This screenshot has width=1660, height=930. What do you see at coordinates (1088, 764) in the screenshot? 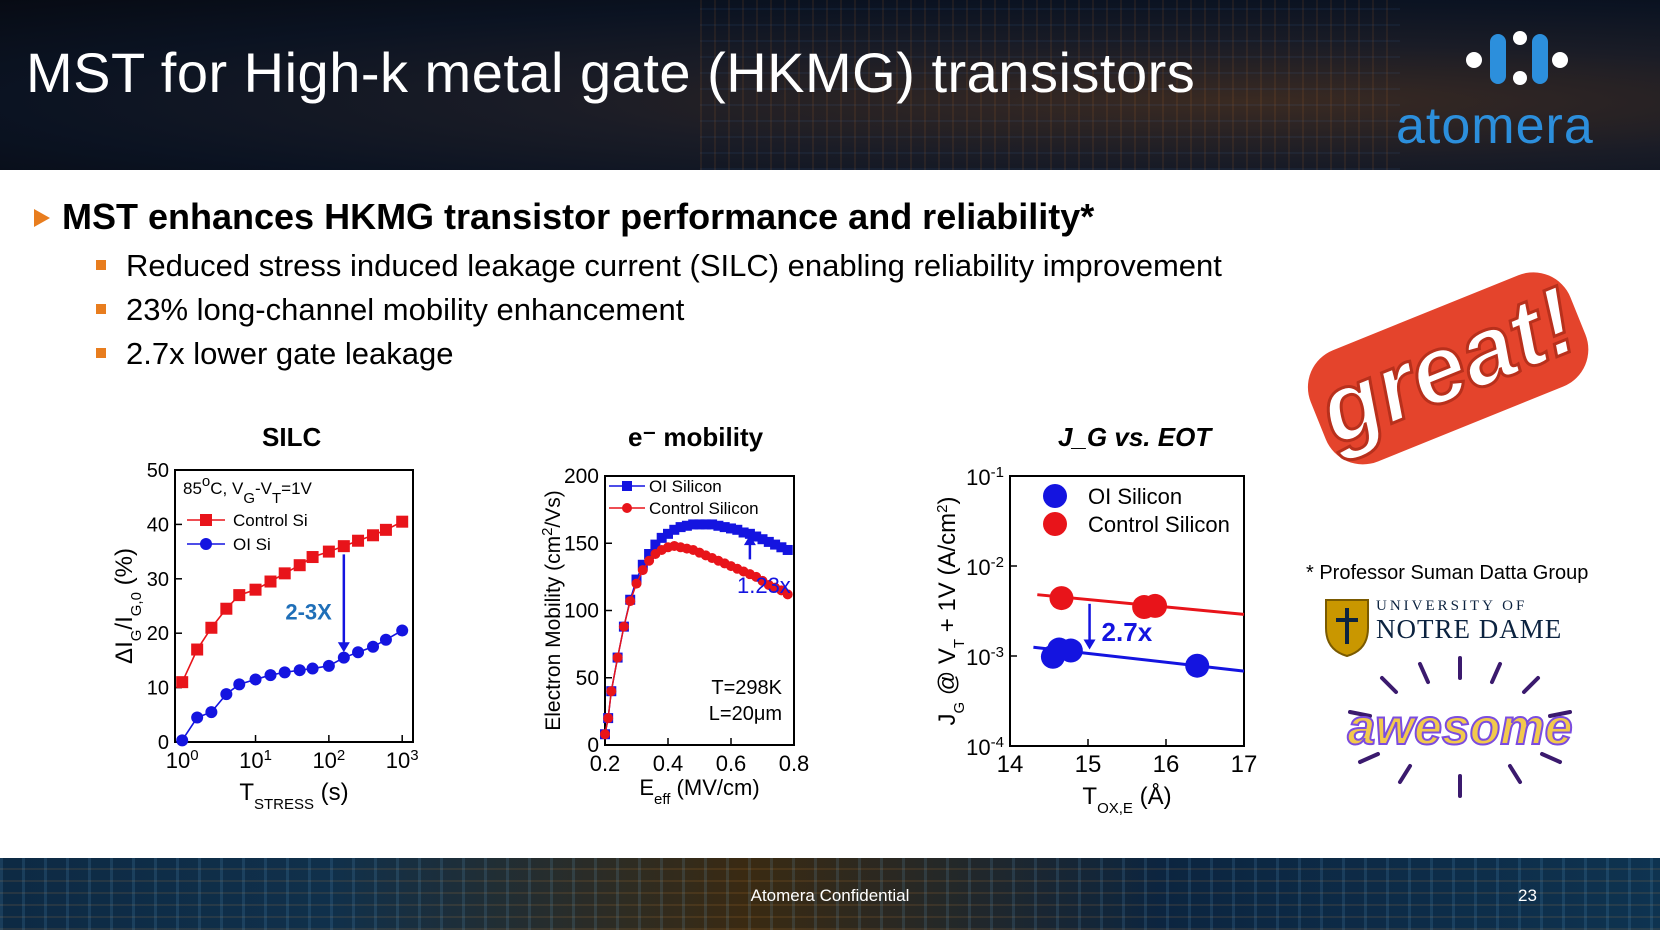
I see `jg-x-tick-label: 15` at bounding box center [1088, 764].